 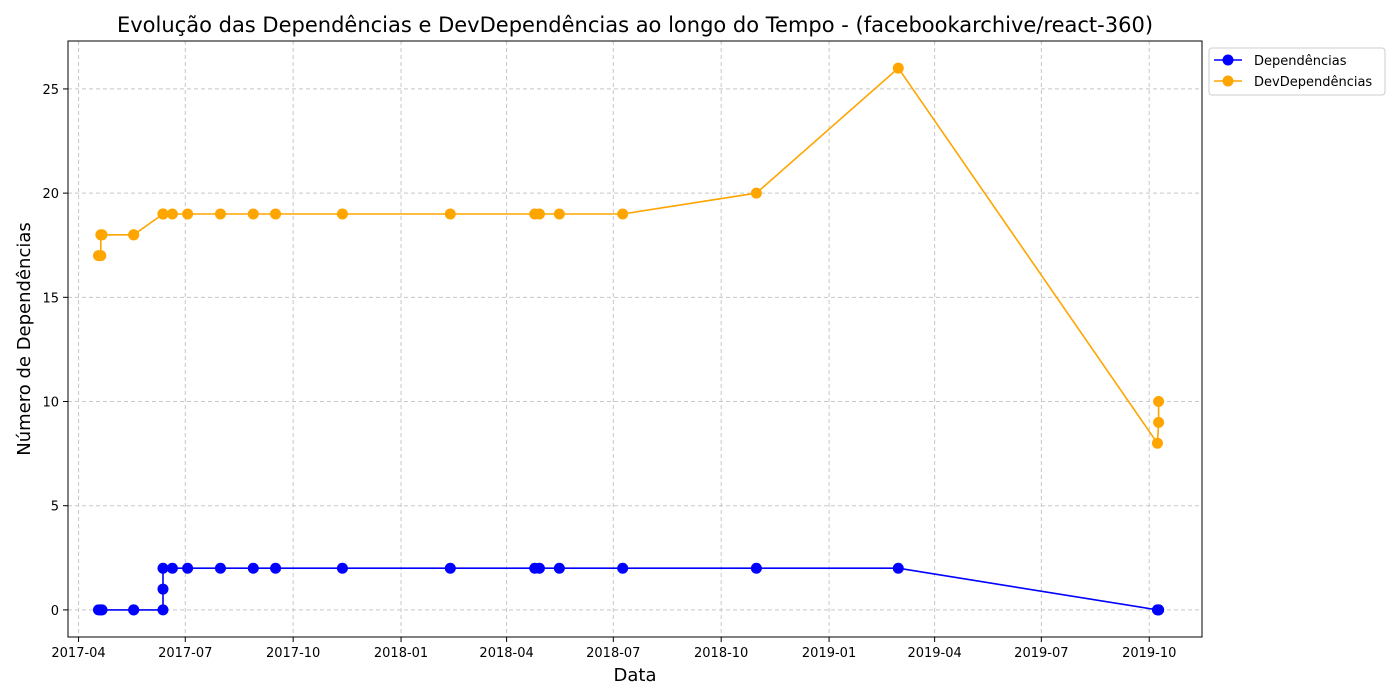 I want to click on x-tick-label: 2017-04, so click(x=78, y=653).